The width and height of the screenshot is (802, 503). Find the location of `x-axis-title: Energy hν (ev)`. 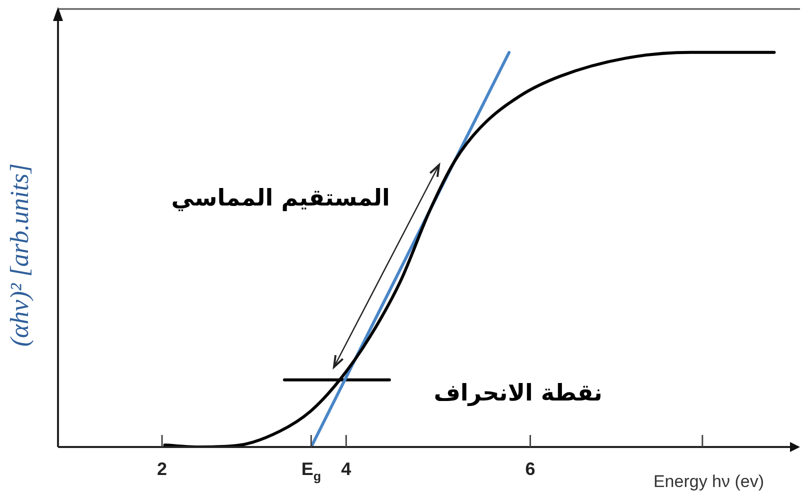

x-axis-title: Energy hν (ev) is located at coordinates (708, 481).